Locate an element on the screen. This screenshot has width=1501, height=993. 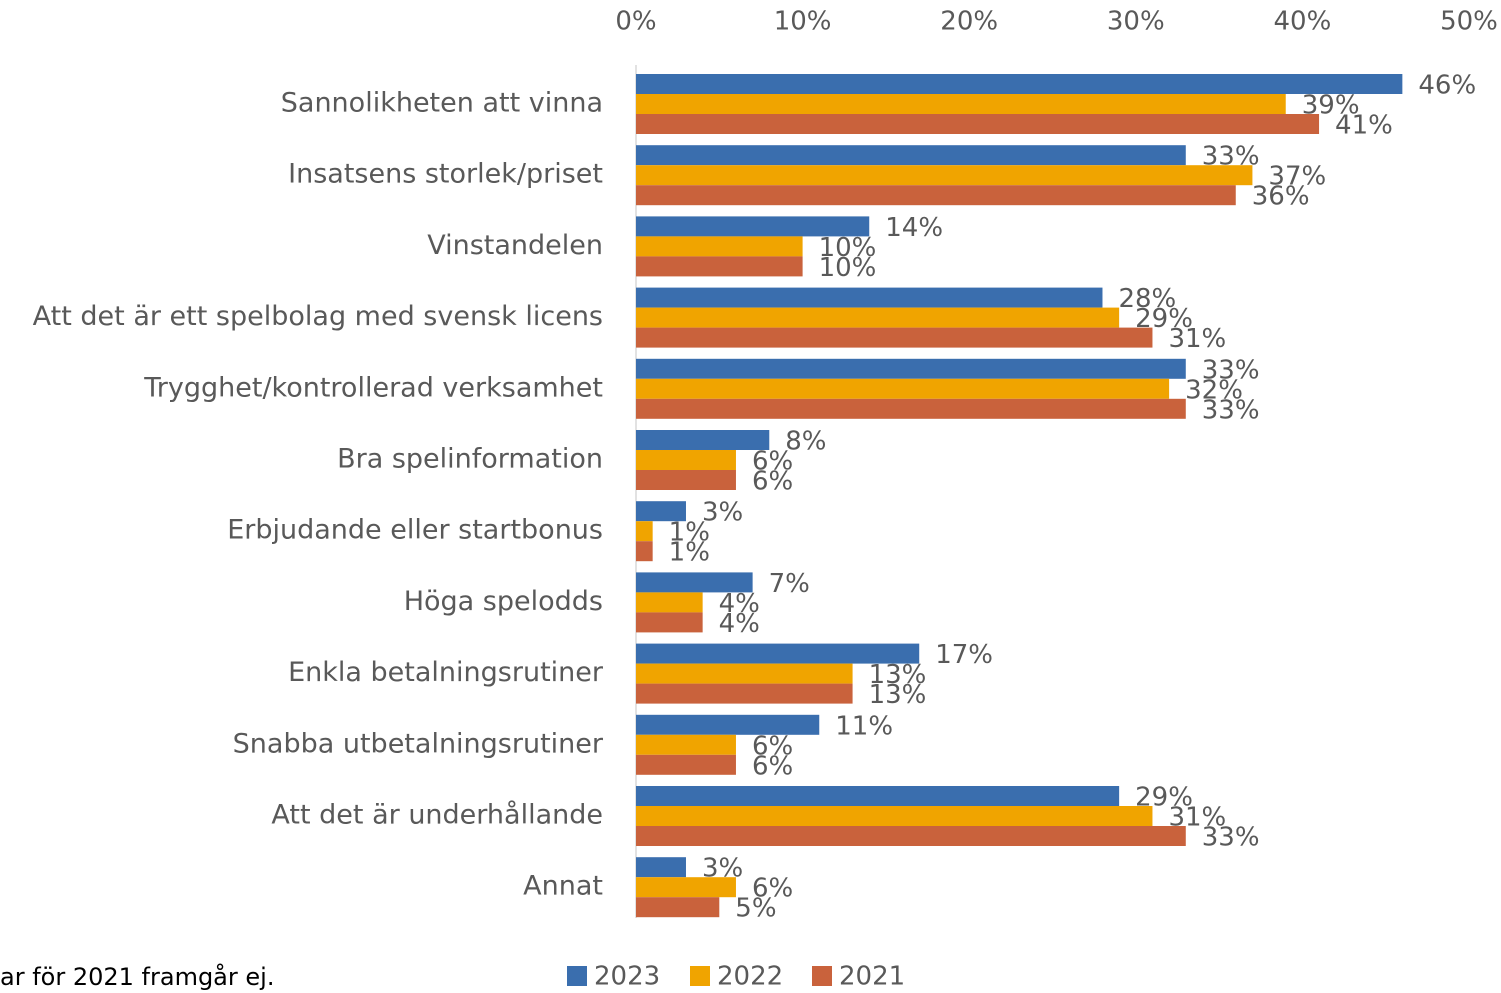
x-tick-label: 50% is located at coordinates (1469, 22).